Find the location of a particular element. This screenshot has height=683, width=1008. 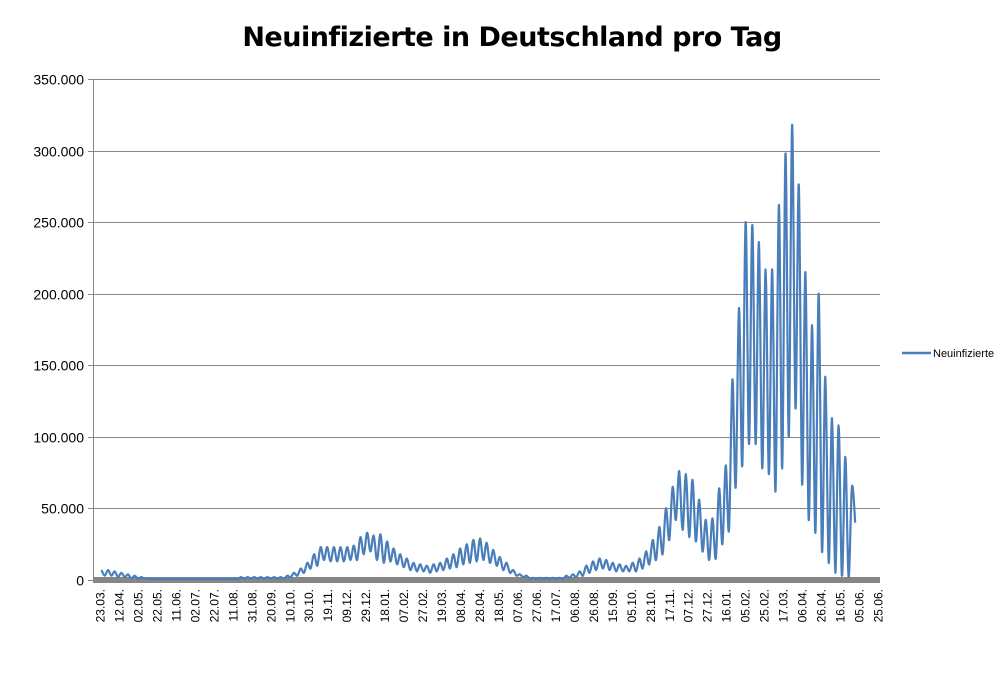

x-tick-label: 10.10. is located at coordinates (290, 605).